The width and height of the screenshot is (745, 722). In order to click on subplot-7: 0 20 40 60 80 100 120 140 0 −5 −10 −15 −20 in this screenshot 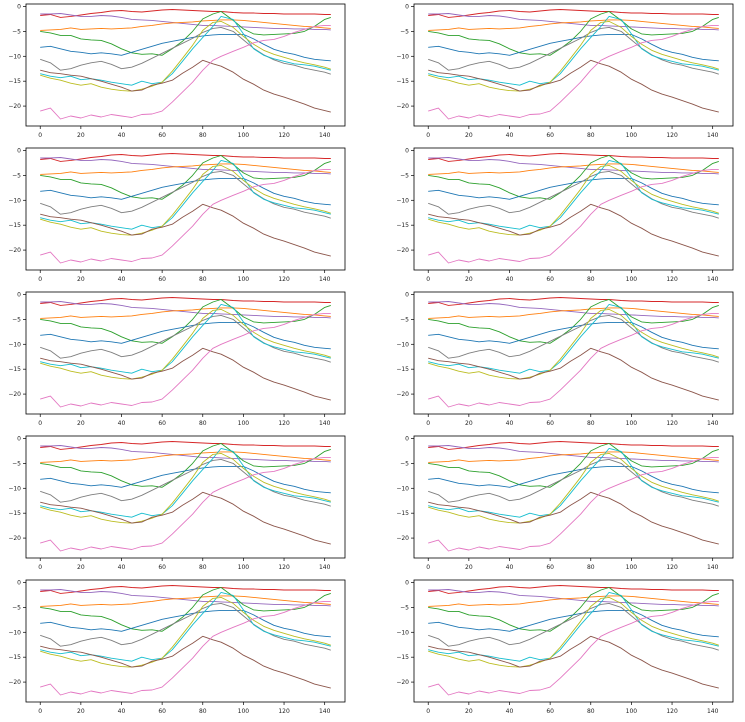, I will do `click(177, 503)`.